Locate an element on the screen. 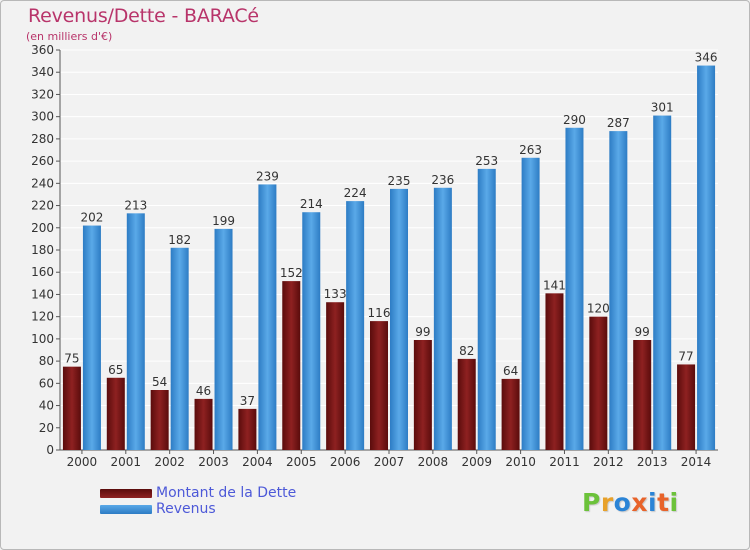 The height and width of the screenshot is (550, 750). x-tick-label: 2011 is located at coordinates (564, 462).